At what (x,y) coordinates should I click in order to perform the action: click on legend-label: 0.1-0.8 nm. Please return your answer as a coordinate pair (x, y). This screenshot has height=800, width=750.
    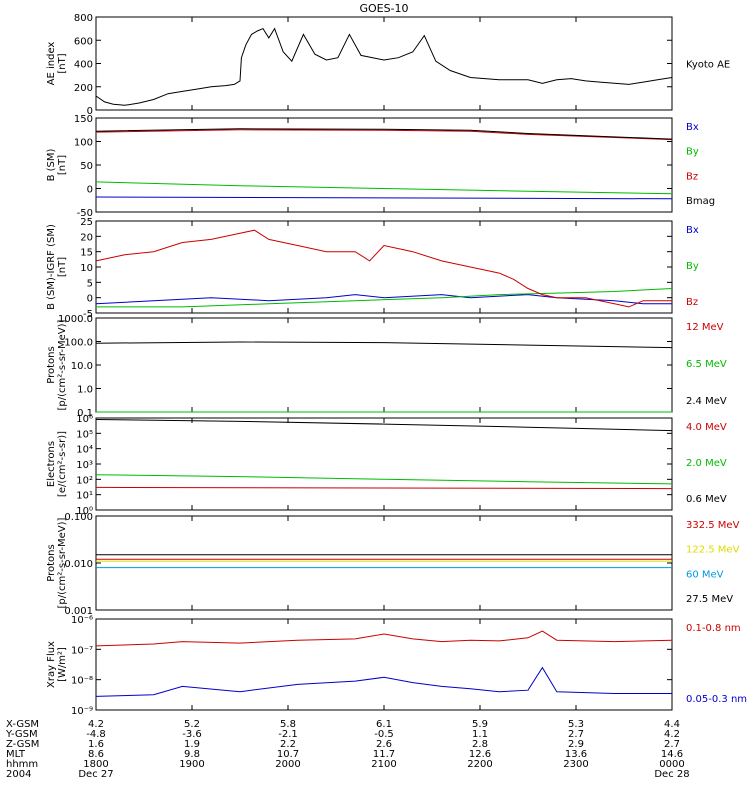
    Looking at the image, I should click on (713, 628).